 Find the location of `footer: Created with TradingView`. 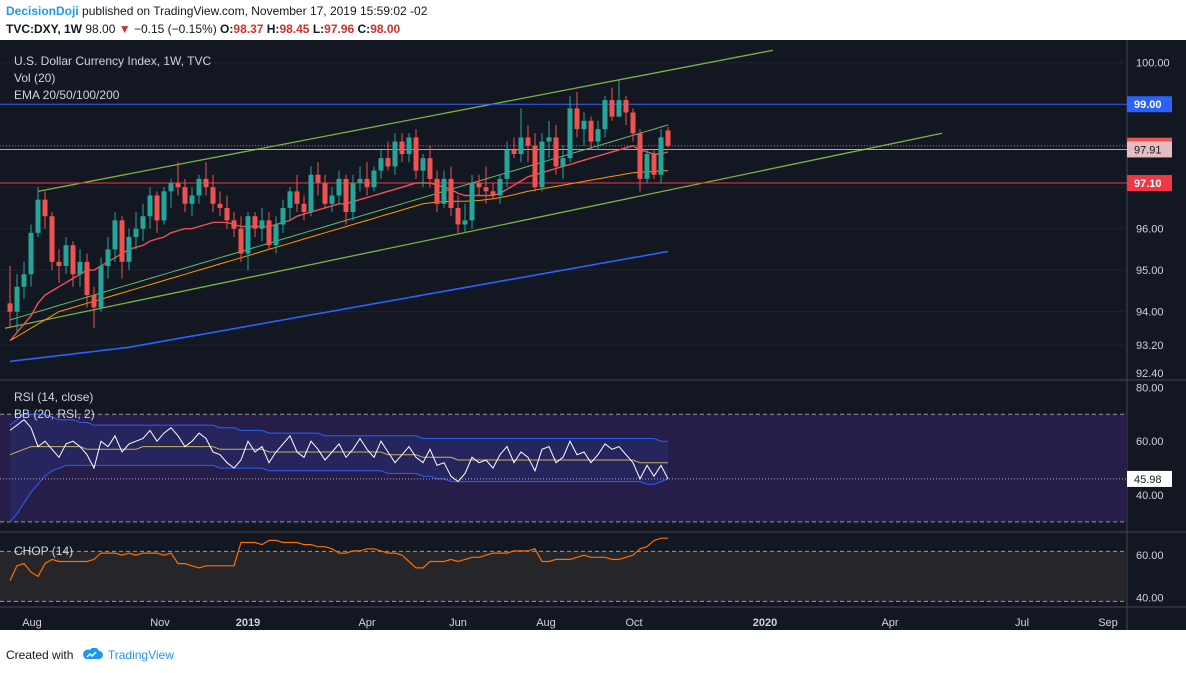

footer: Created with TradingView is located at coordinates (90, 655).